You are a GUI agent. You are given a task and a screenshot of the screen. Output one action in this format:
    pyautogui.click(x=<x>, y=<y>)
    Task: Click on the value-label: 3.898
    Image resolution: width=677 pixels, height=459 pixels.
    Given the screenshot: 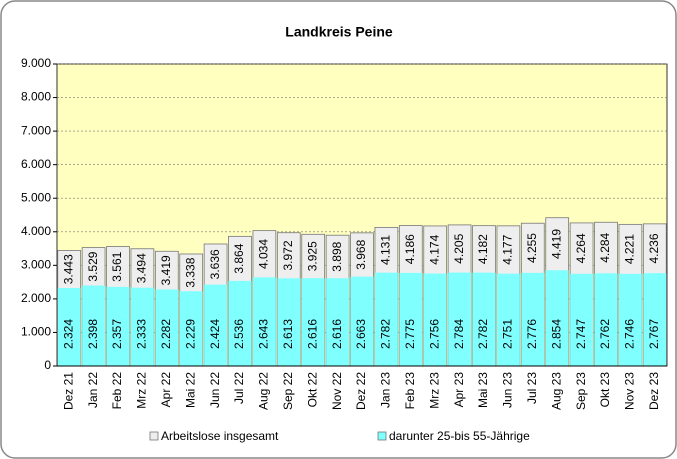 What is the action you would take?
    pyautogui.click(x=337, y=256)
    